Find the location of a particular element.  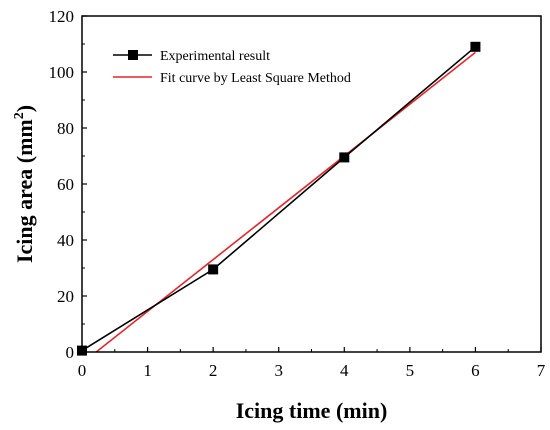

y-axis-title: Icing area (mm2) is located at coordinates (24, 184).